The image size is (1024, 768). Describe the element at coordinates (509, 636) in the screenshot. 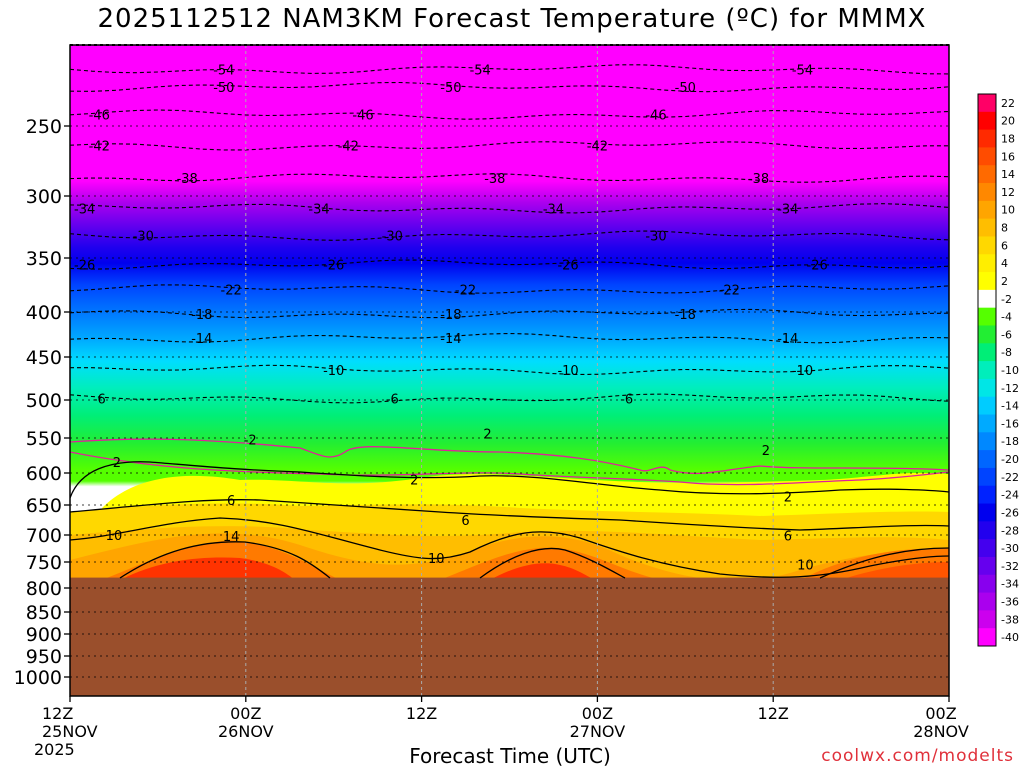

I see `terrain-fill` at that location.